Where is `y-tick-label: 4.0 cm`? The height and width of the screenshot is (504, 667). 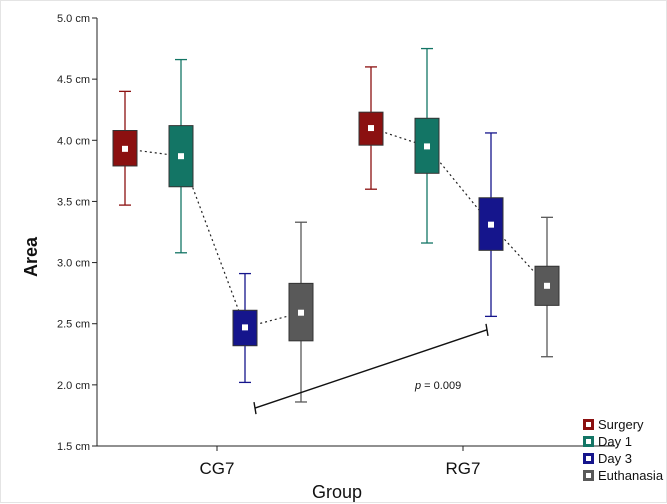 y-tick-label: 4.0 cm is located at coordinates (73, 141).